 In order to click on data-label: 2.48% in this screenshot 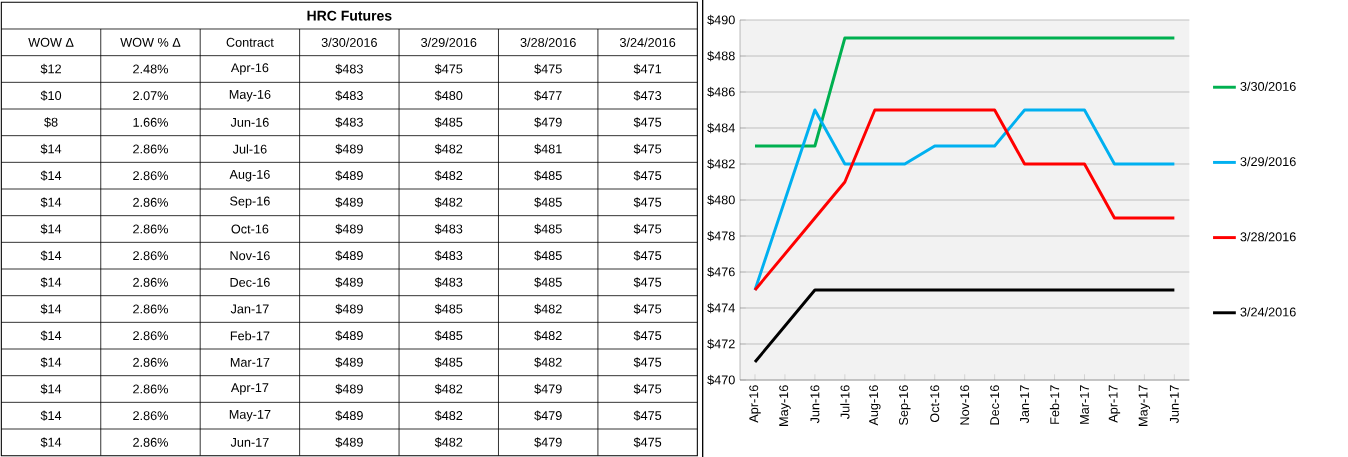, I will do `click(150, 69)`.